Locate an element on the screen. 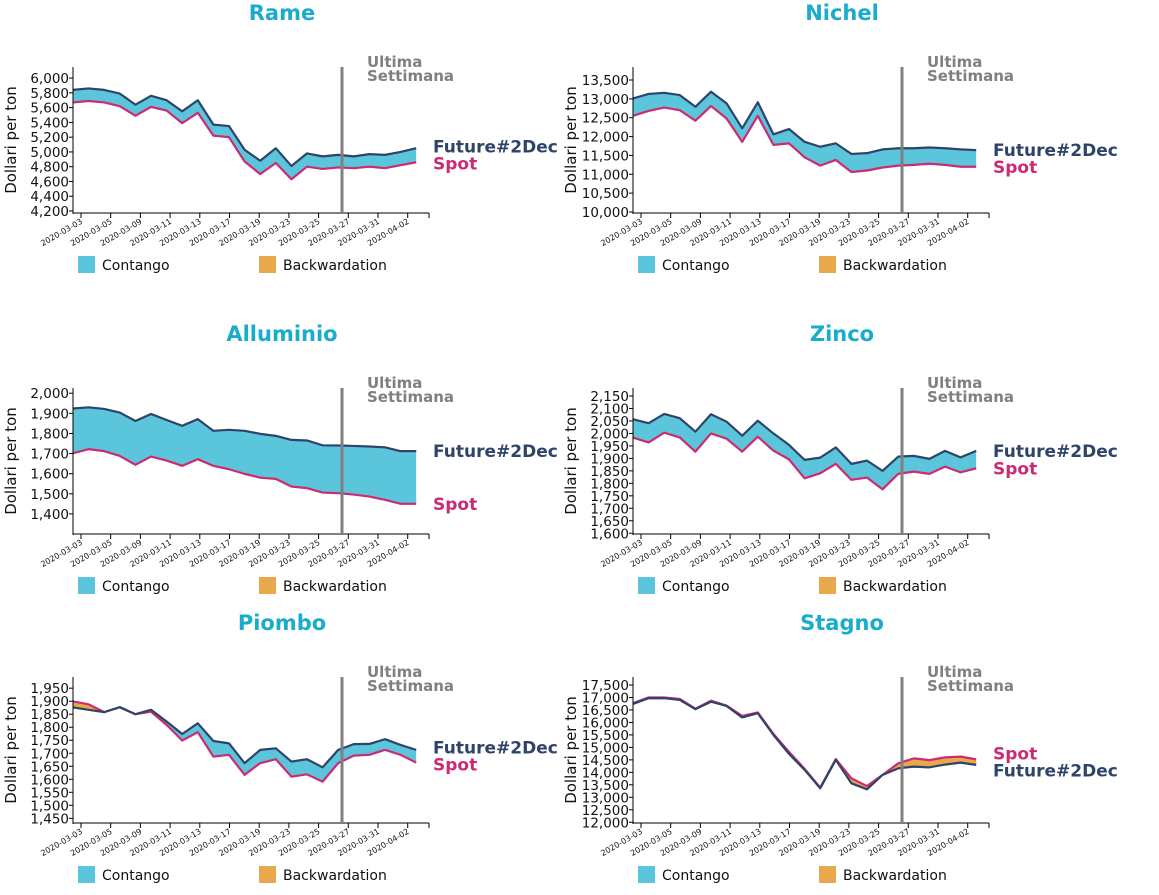 The width and height of the screenshot is (1159, 895). y-tick-label: 13,500 is located at coordinates (605, 786).